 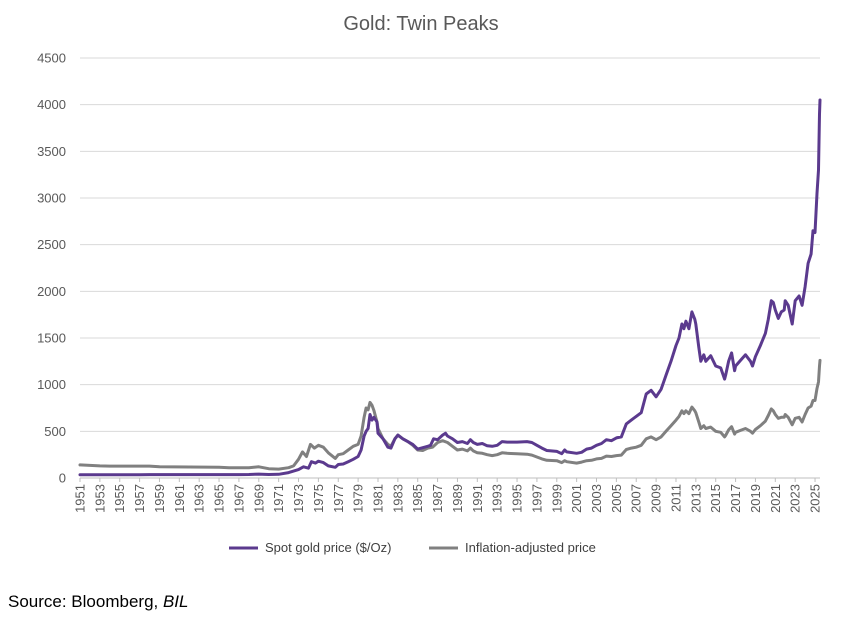 I want to click on chart-title: Gold: Twin Peaks, so click(x=420, y=24).